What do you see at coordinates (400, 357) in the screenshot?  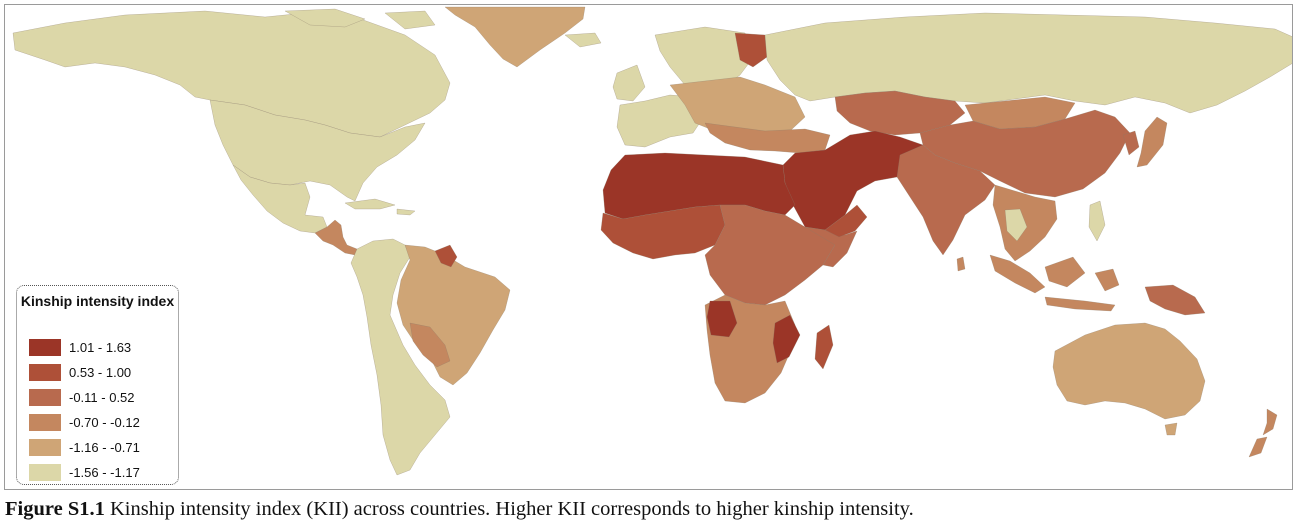 I see `region-south-america-west` at bounding box center [400, 357].